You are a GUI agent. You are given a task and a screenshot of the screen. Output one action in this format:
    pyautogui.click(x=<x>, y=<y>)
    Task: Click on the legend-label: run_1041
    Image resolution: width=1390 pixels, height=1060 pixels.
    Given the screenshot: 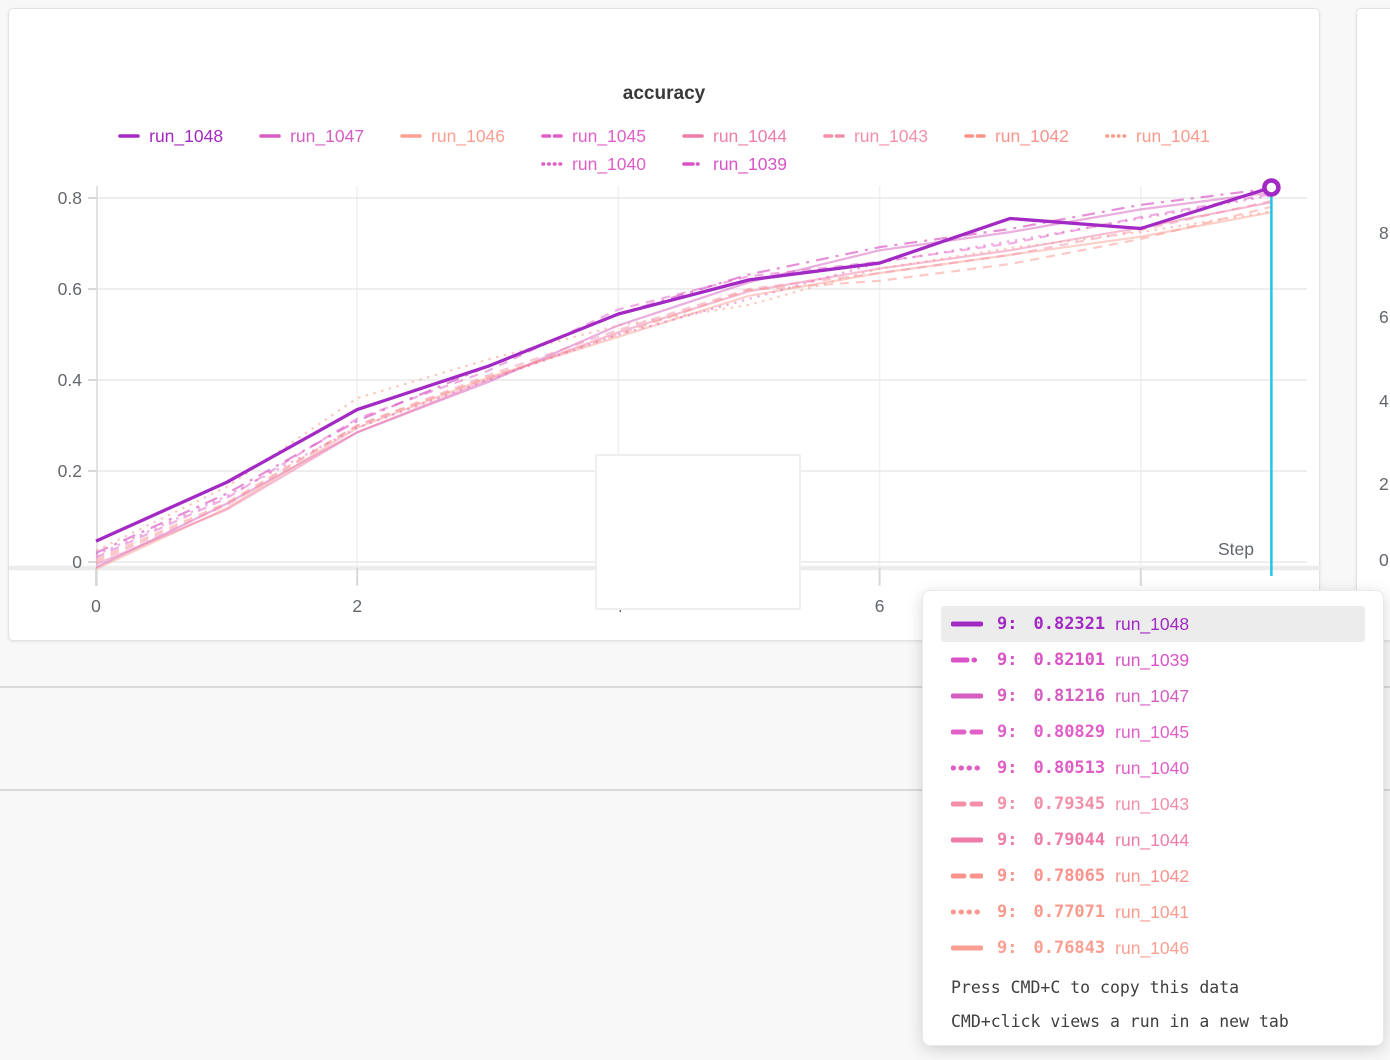 What is the action you would take?
    pyautogui.click(x=1172, y=135)
    